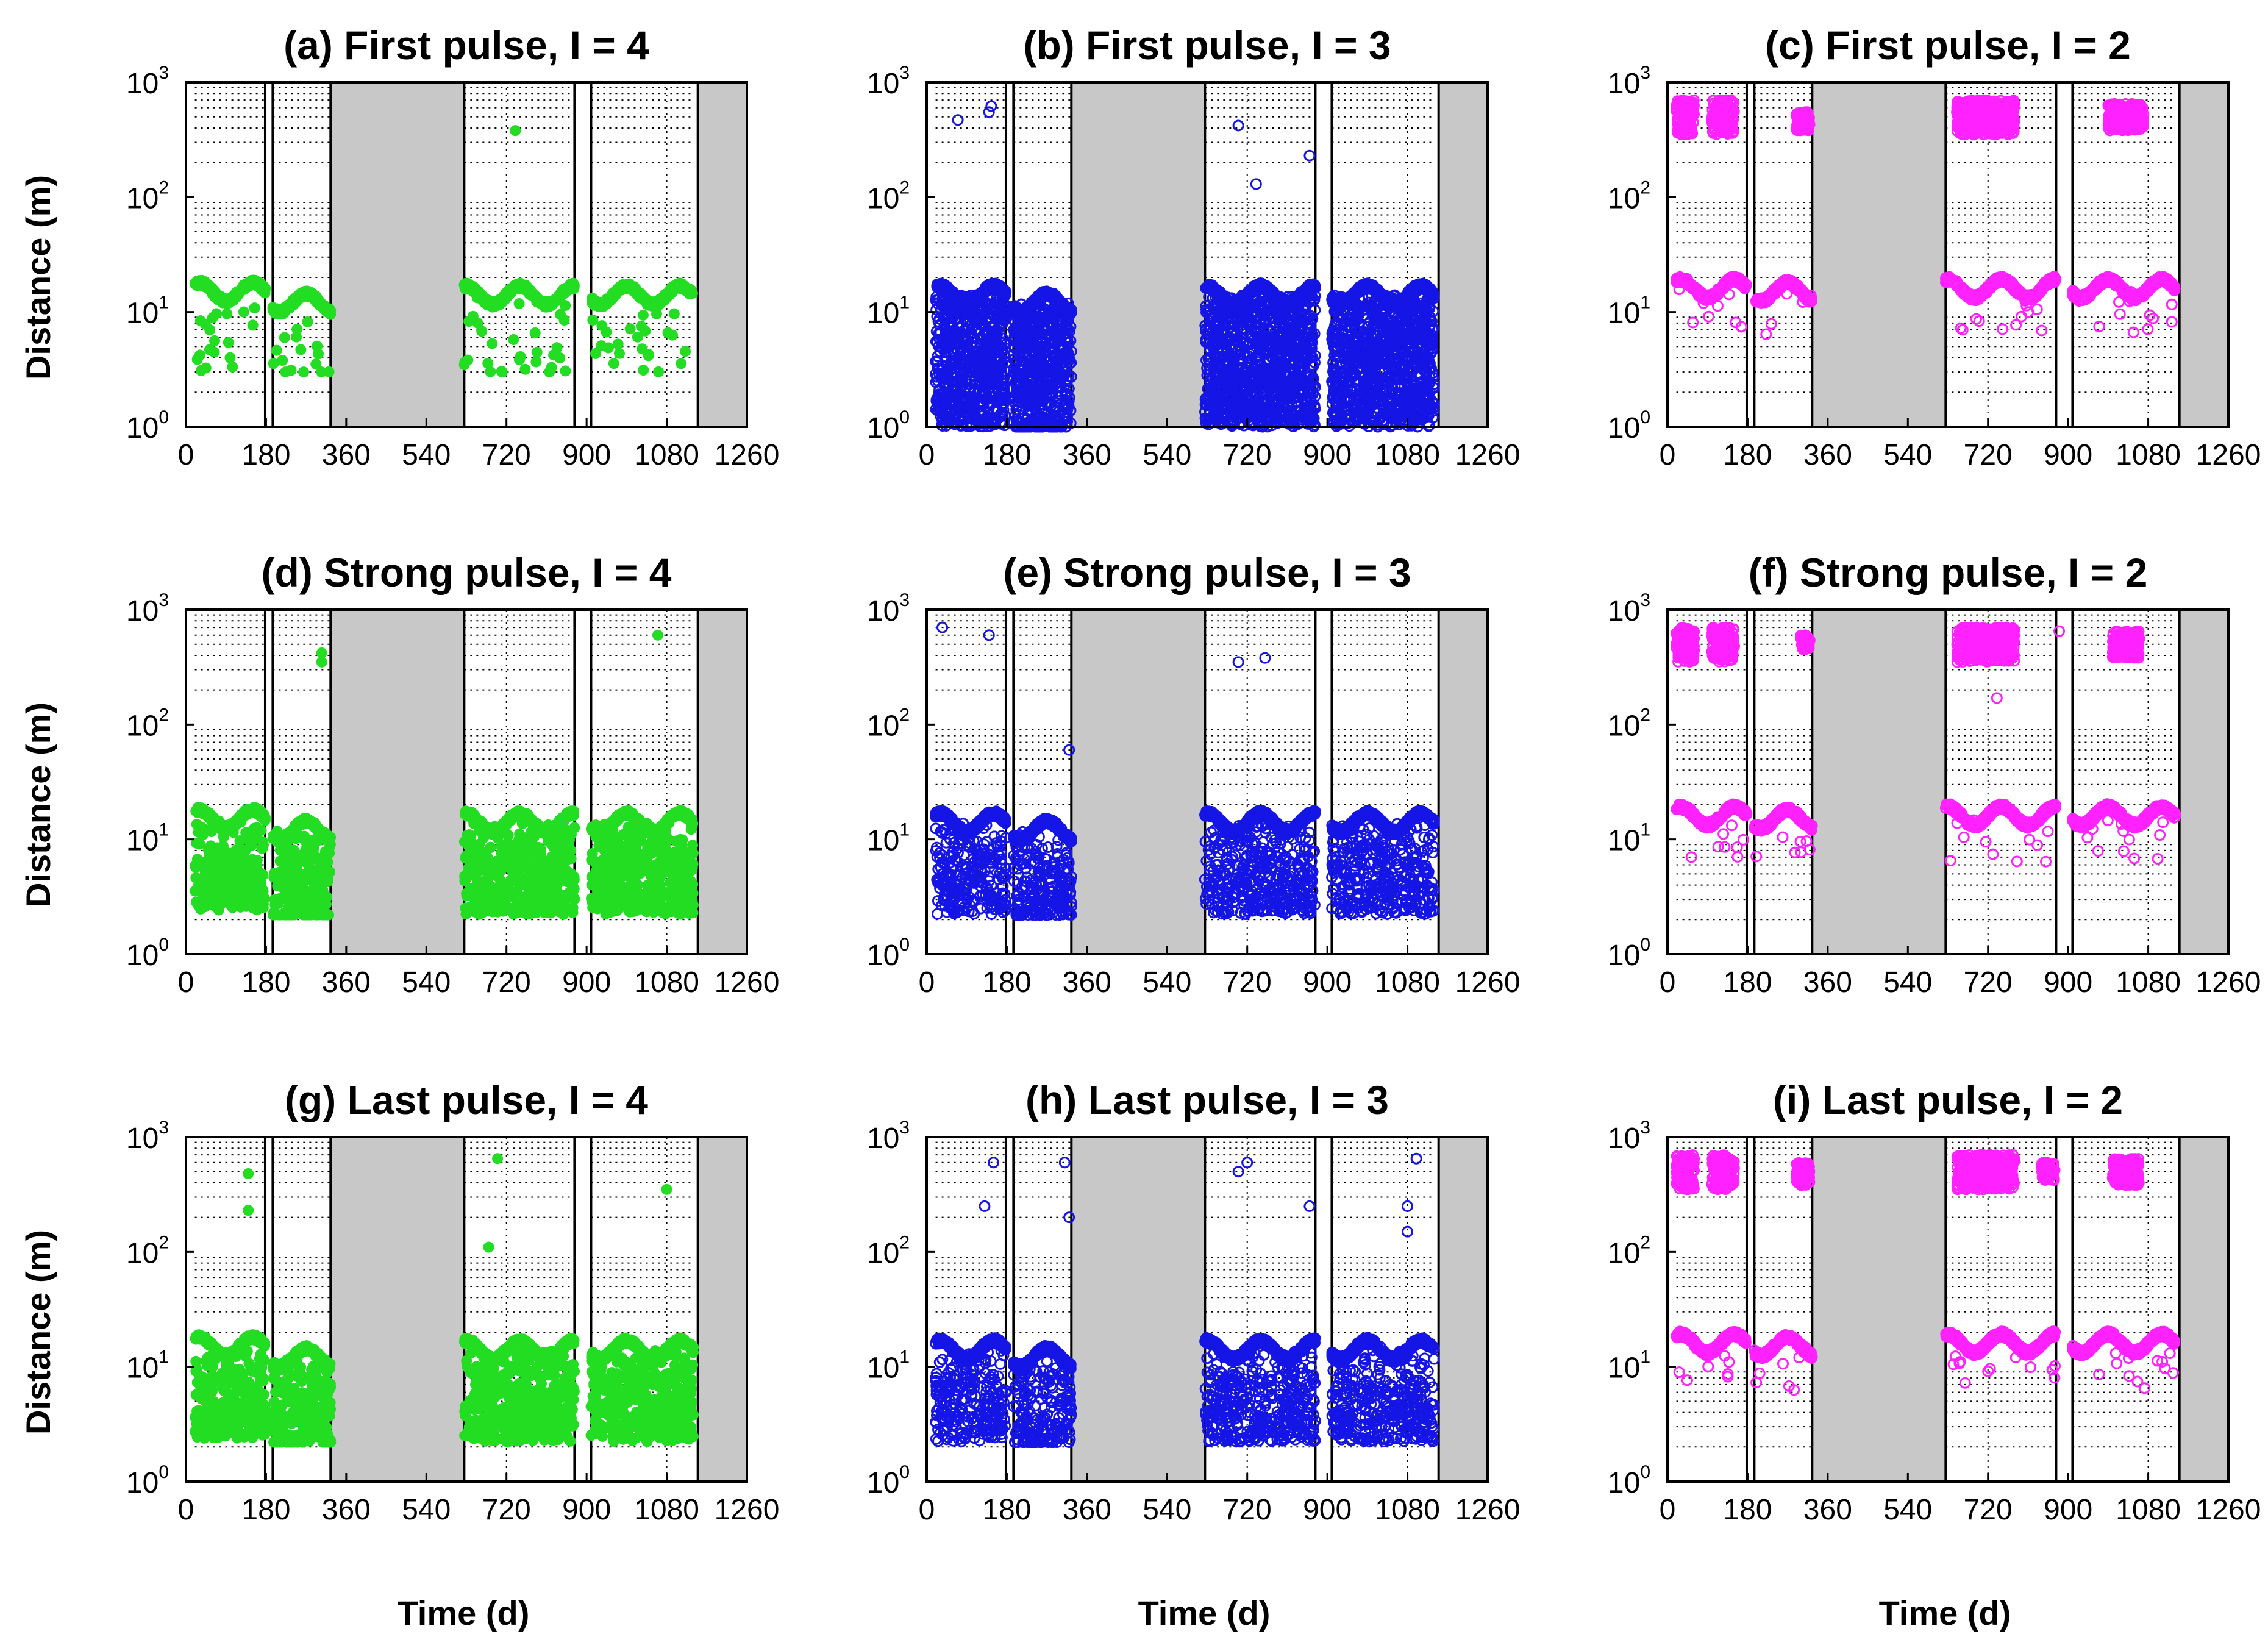  I want to click on x-tick-label: 720, so click(506, 455).